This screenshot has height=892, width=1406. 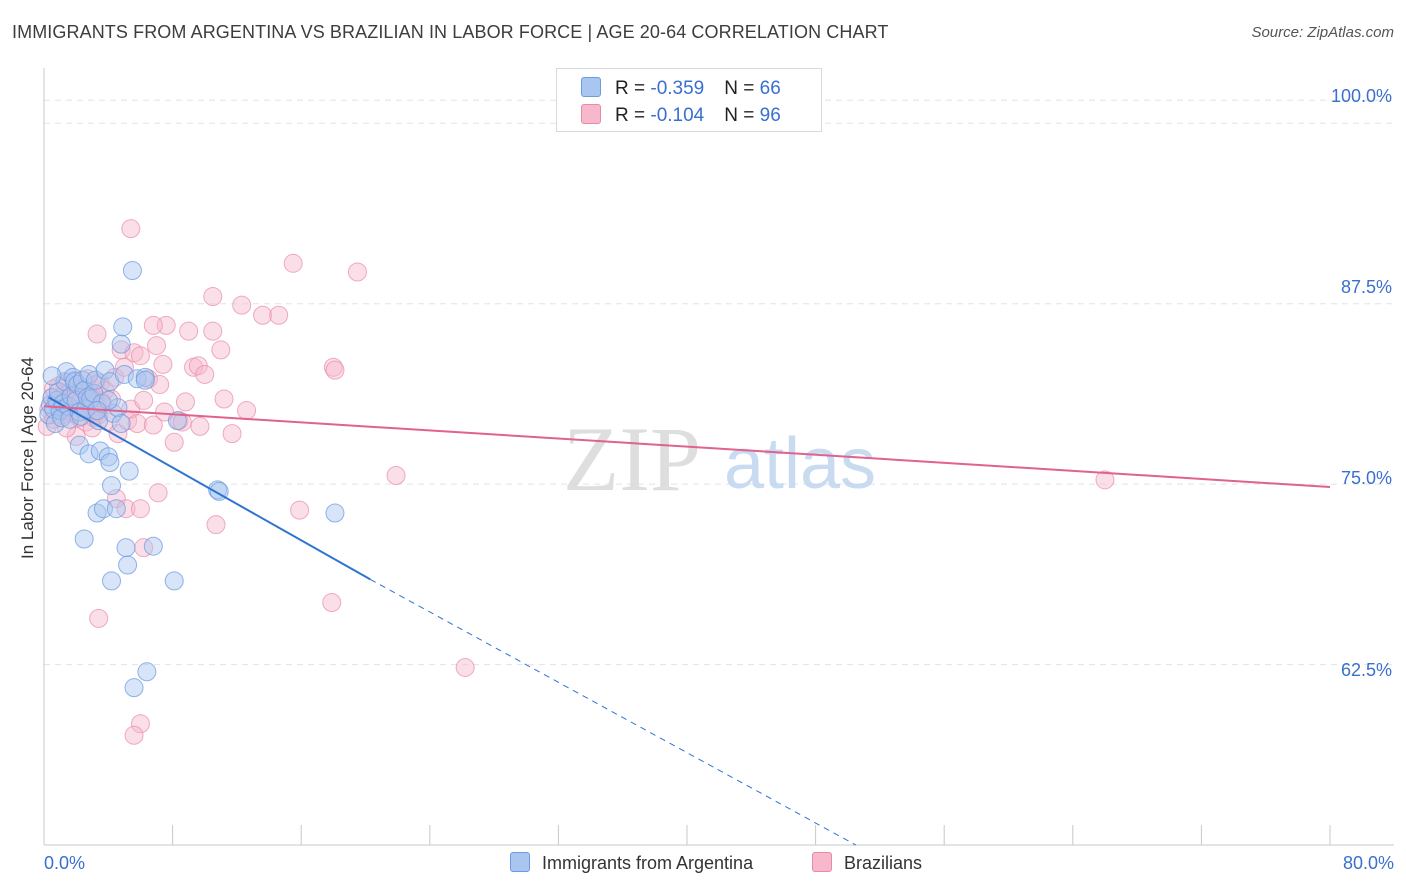 I want to click on source-label: Source: ZipAtlas.com, so click(x=1322, y=32).